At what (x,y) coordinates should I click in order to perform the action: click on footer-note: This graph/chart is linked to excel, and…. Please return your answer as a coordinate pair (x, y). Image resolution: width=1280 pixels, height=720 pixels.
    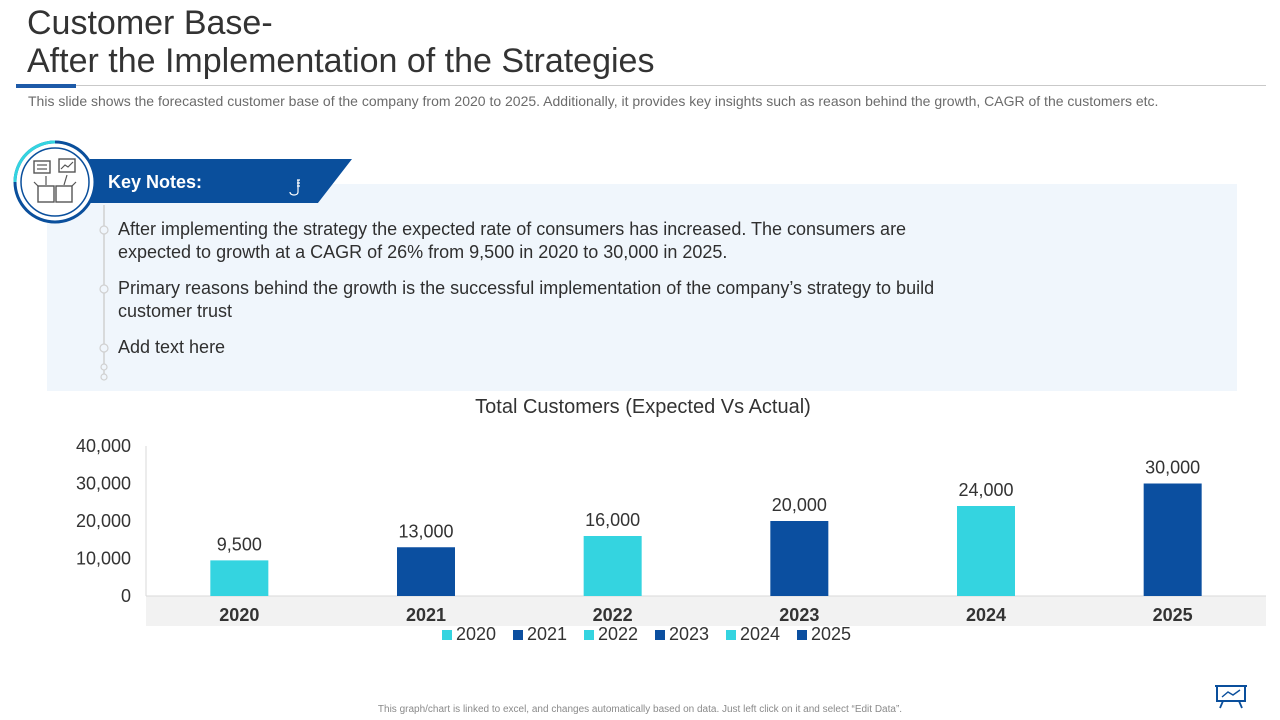
    Looking at the image, I should click on (640, 709).